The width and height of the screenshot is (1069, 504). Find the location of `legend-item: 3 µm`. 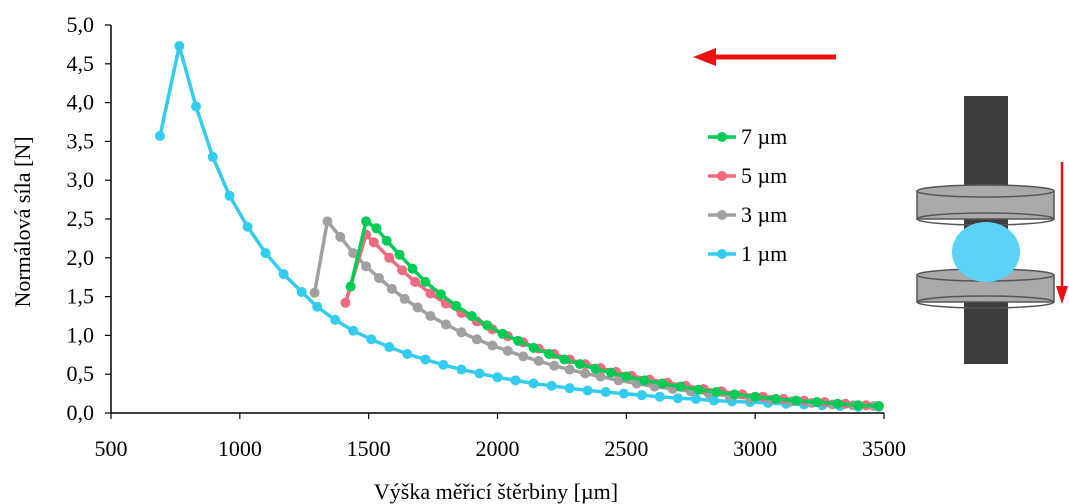

legend-item: 3 µm is located at coordinates (747, 214).